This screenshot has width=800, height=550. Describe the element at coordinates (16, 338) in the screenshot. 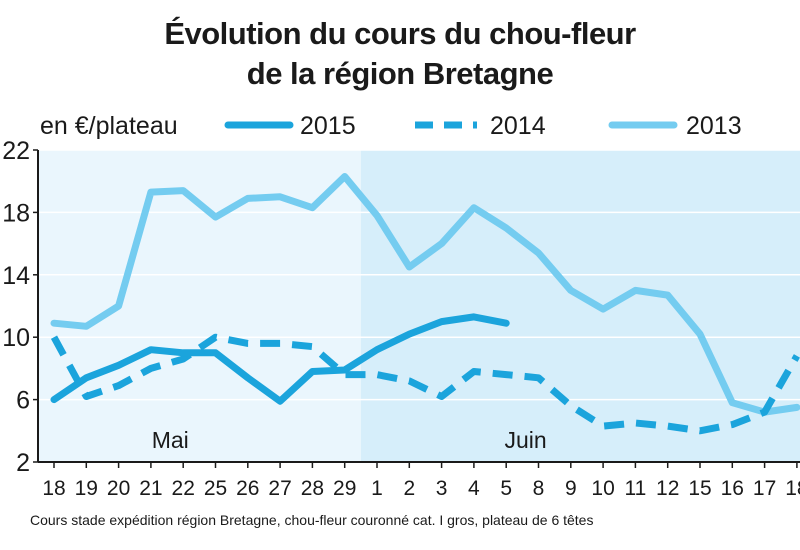

I see `y-tick-label: 10` at that location.